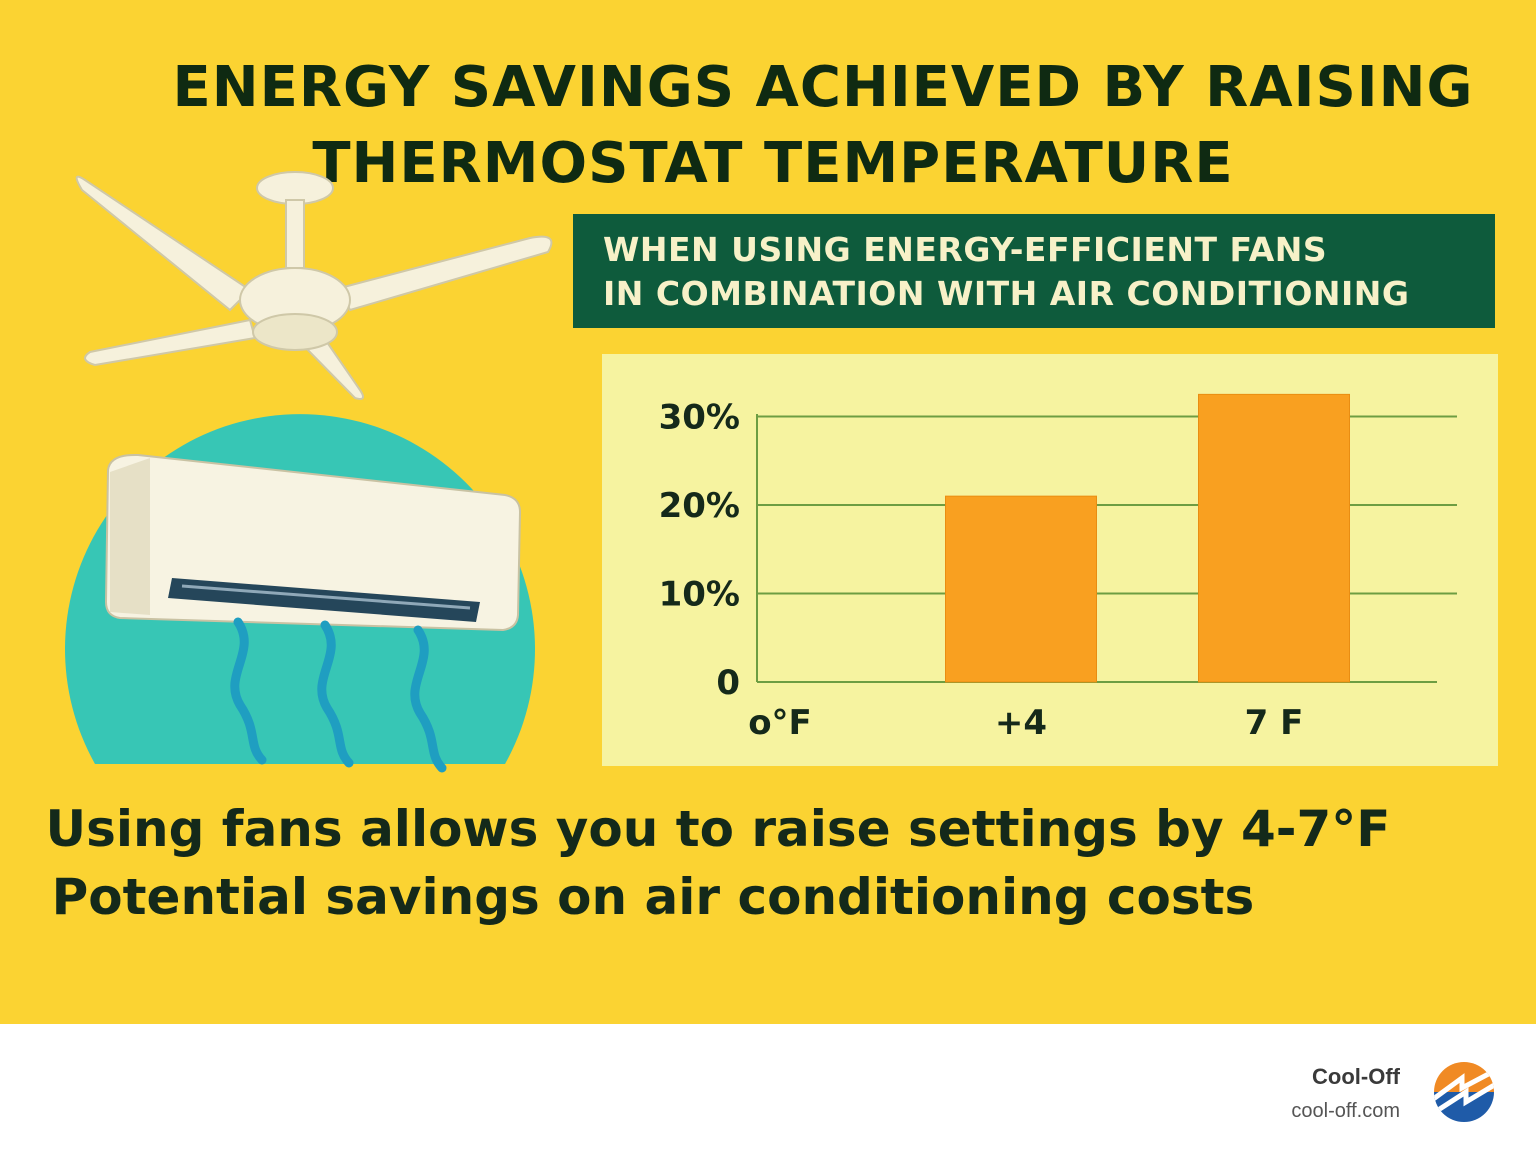 The image size is (1536, 1154). Describe the element at coordinates (965, 249) in the screenshot. I see `subtitle-line-1: WHEN USING ENERGY-EFFICIENT FANS` at that location.